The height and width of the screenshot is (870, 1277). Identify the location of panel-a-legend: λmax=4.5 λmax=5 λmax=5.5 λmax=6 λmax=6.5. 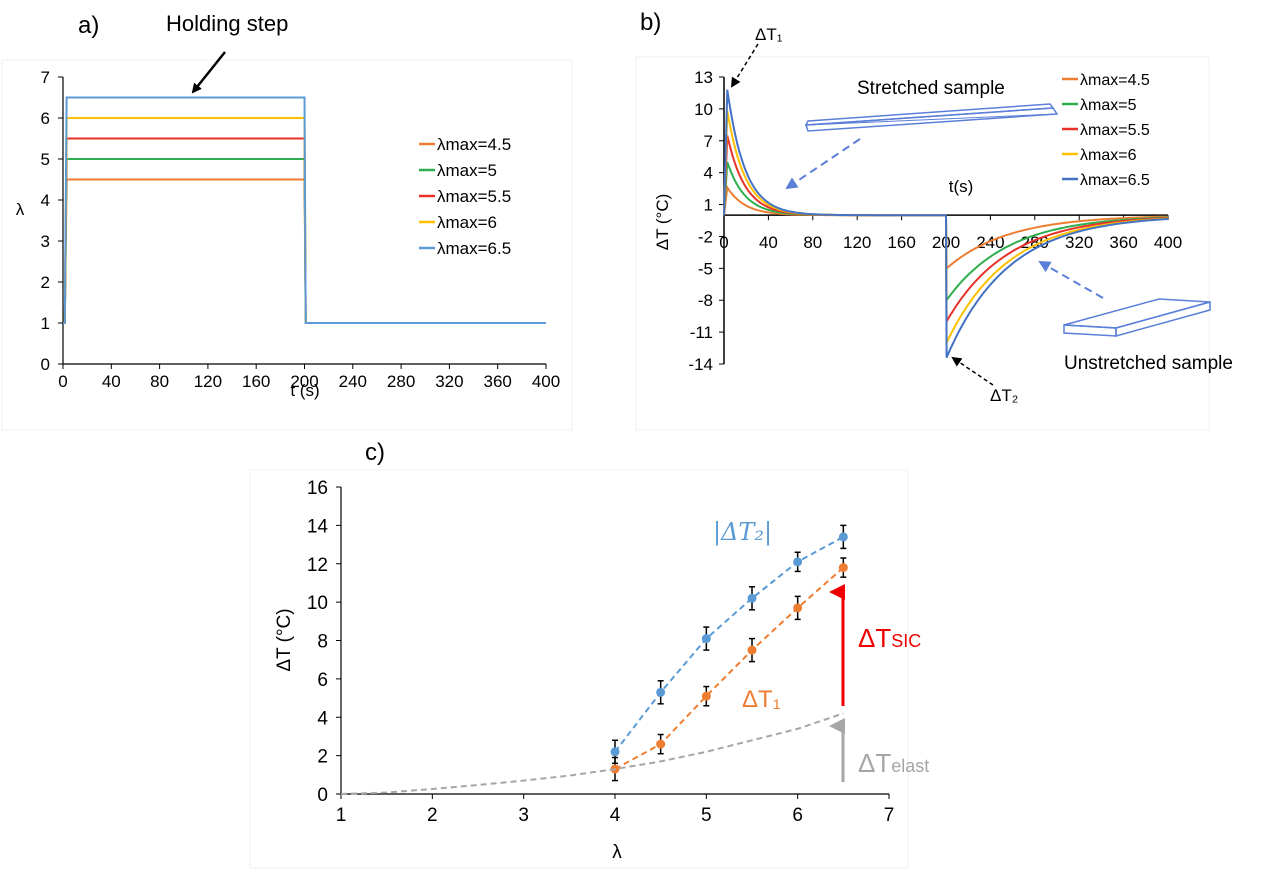
(465, 196).